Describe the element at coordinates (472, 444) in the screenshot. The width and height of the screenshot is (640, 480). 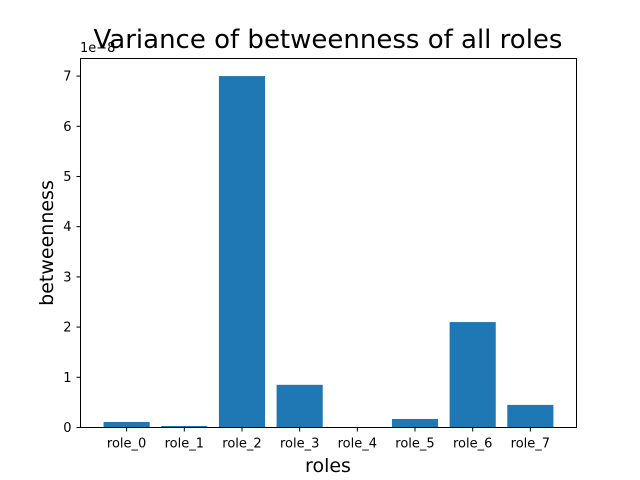
I see `x-tick-label: role_6` at that location.